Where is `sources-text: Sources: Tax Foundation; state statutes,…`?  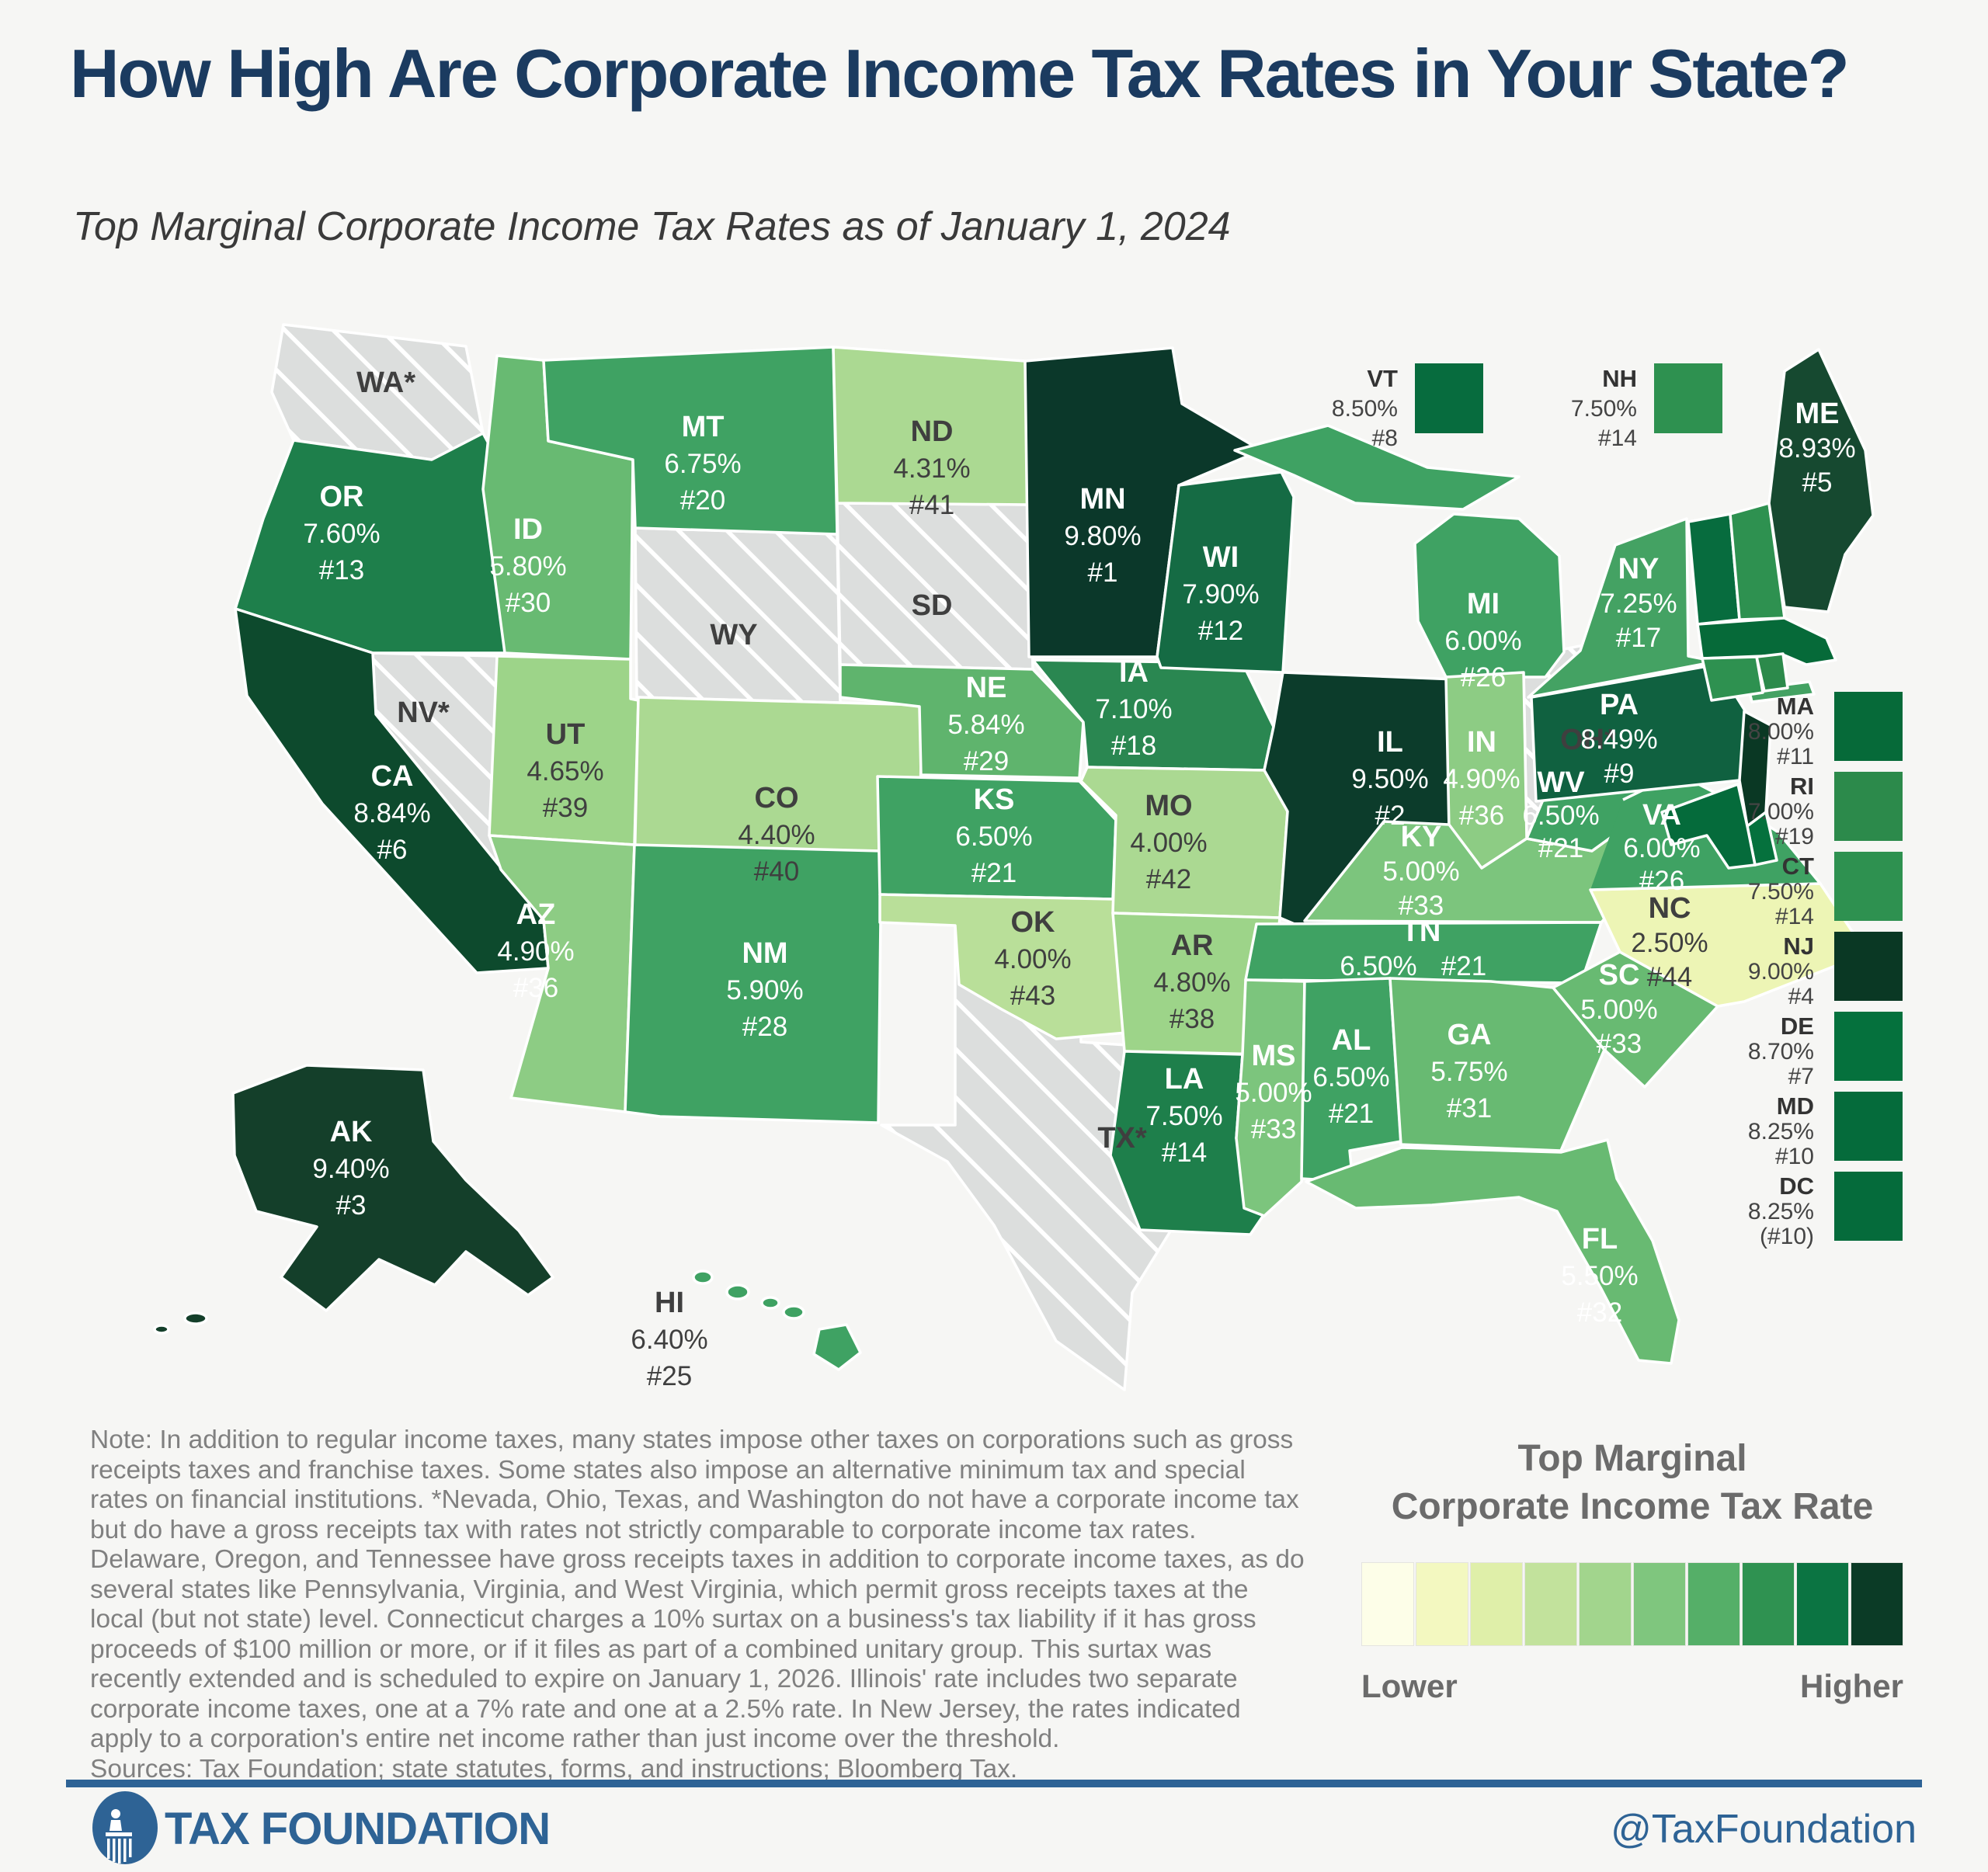
sources-text: Sources: Tax Foundation; state statutes,… is located at coordinates (554, 1769).